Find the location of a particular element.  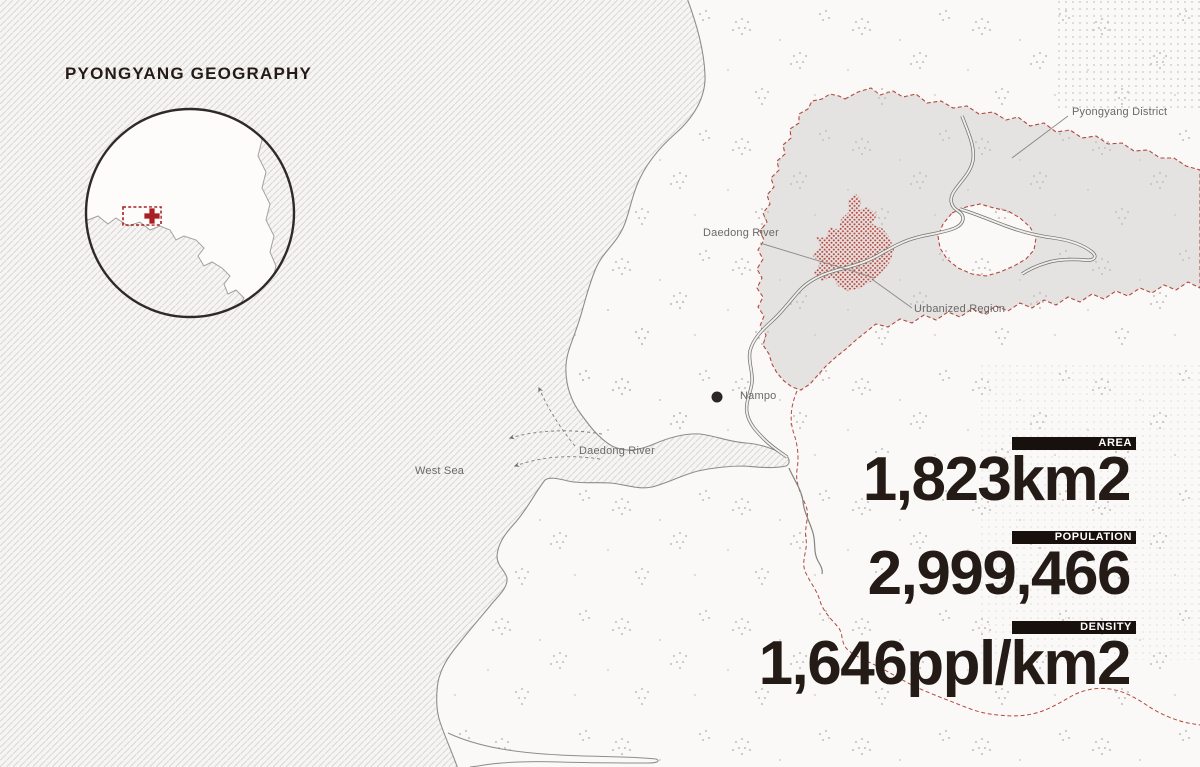

stat-area-bar: AREA is located at coordinates (1074, 443).